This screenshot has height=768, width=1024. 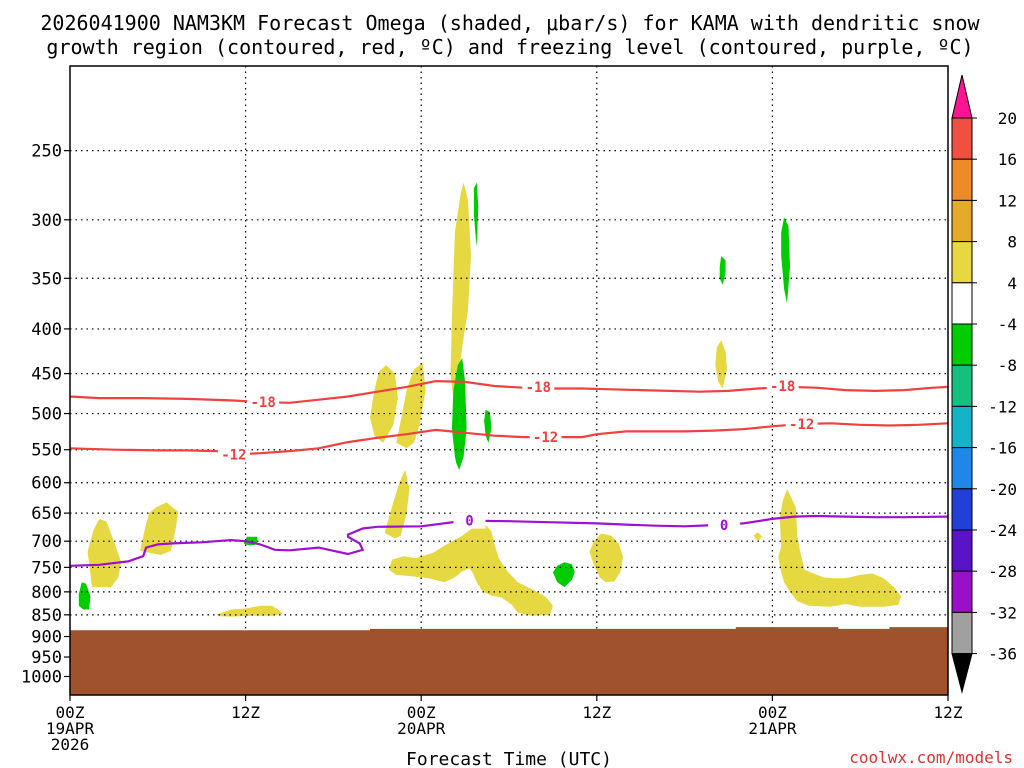 I want to click on y-tick-label: 900, so click(x=46, y=638).